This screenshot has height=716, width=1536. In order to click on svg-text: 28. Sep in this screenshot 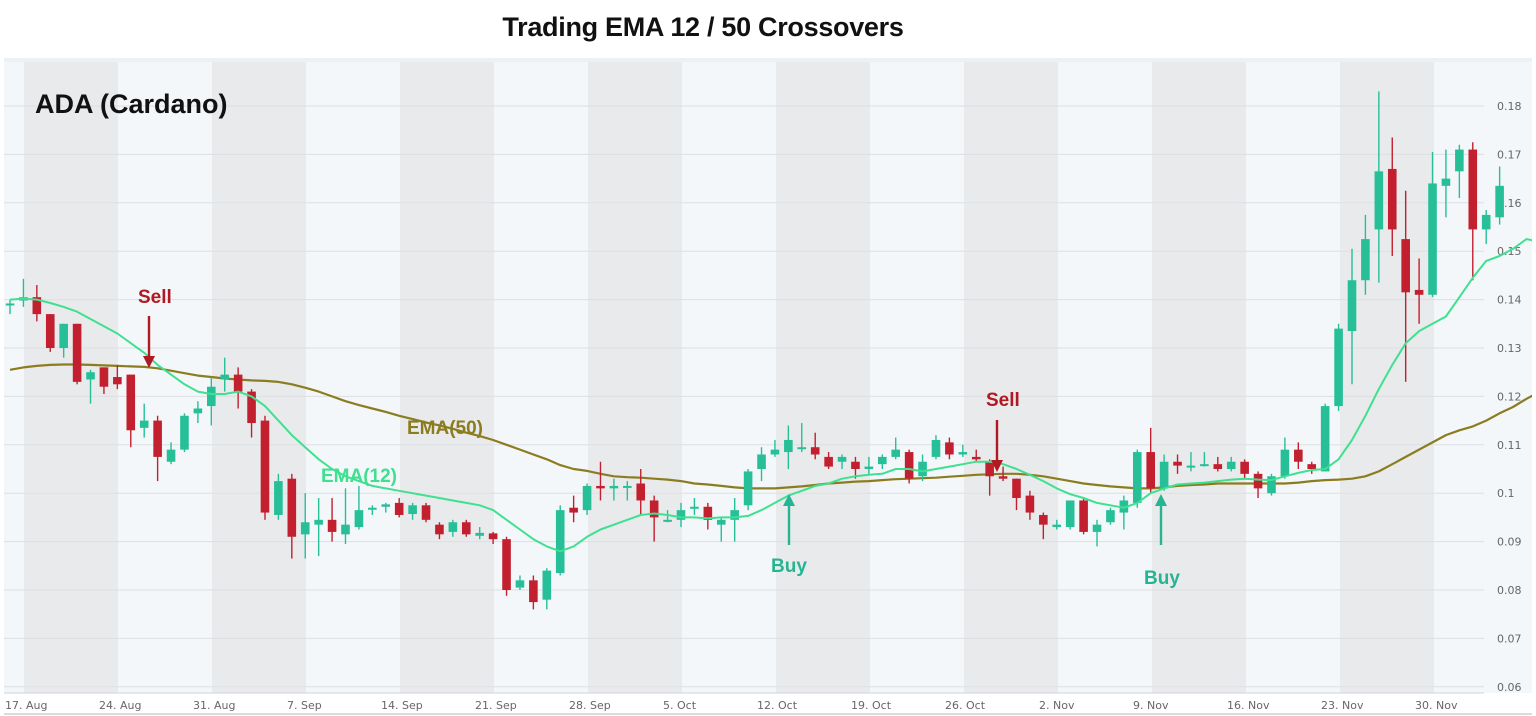, I will do `click(590, 705)`.